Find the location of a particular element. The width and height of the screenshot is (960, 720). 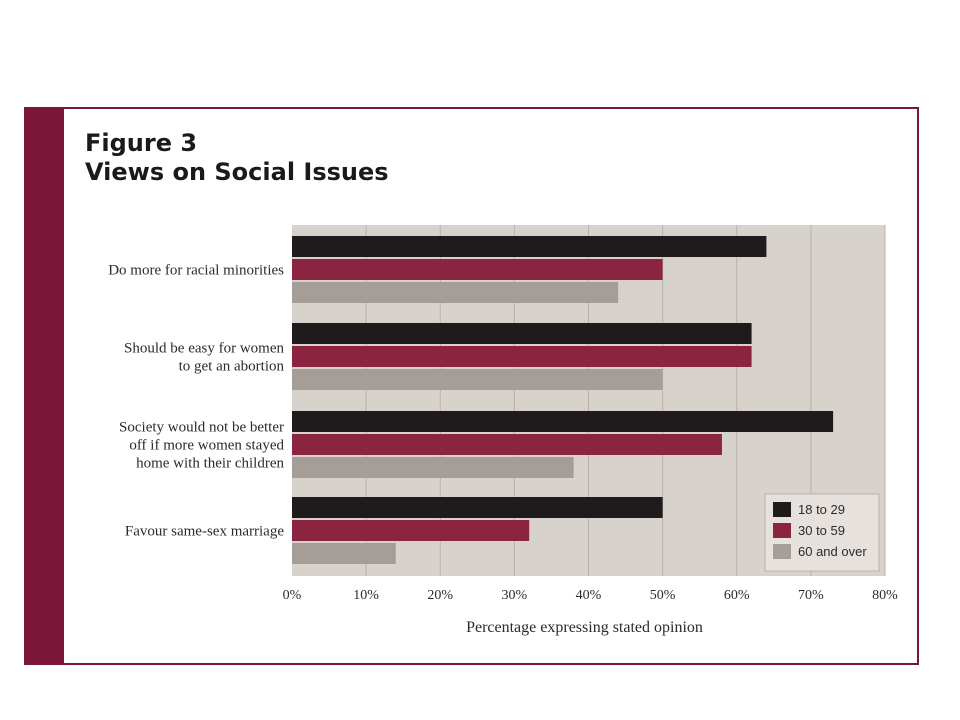

figure-subtitle: Views on Social Issues is located at coordinates (237, 172).